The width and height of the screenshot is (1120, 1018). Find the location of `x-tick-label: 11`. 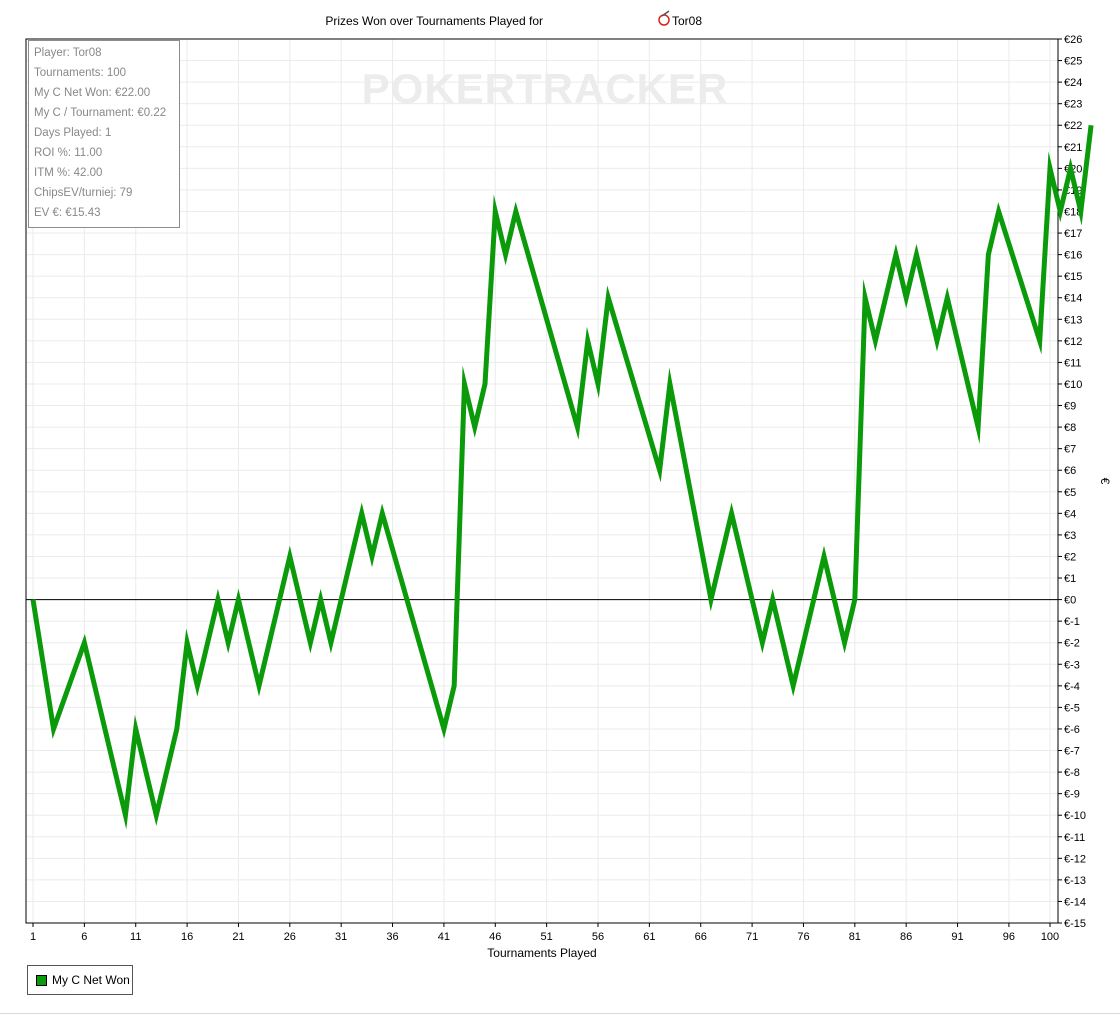

x-tick-label: 11 is located at coordinates (135, 937).